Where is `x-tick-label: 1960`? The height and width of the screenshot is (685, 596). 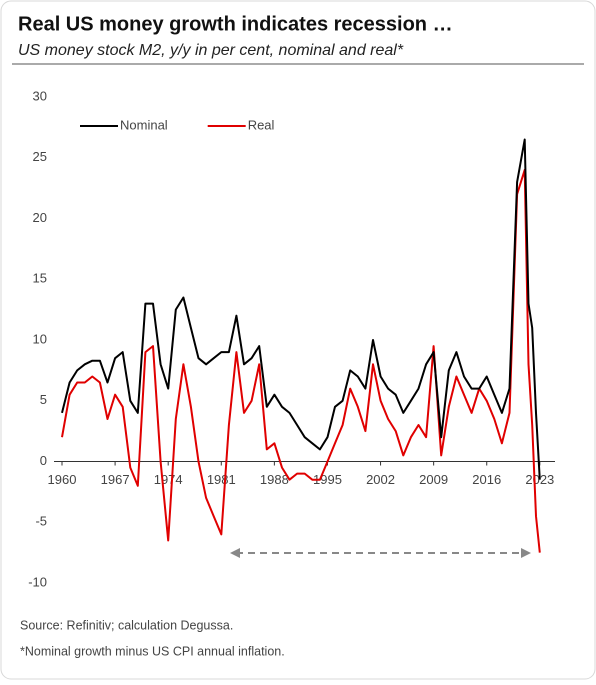
x-tick-label: 1960 is located at coordinates (62, 479).